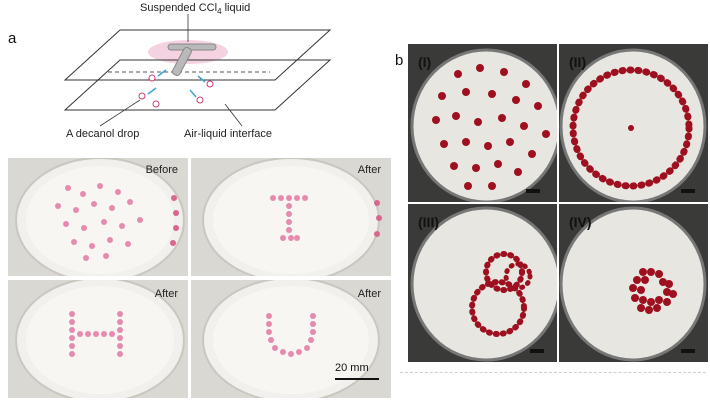 This screenshot has width=710, height=402. I want to click on panel-b-divider, so click(553, 372).